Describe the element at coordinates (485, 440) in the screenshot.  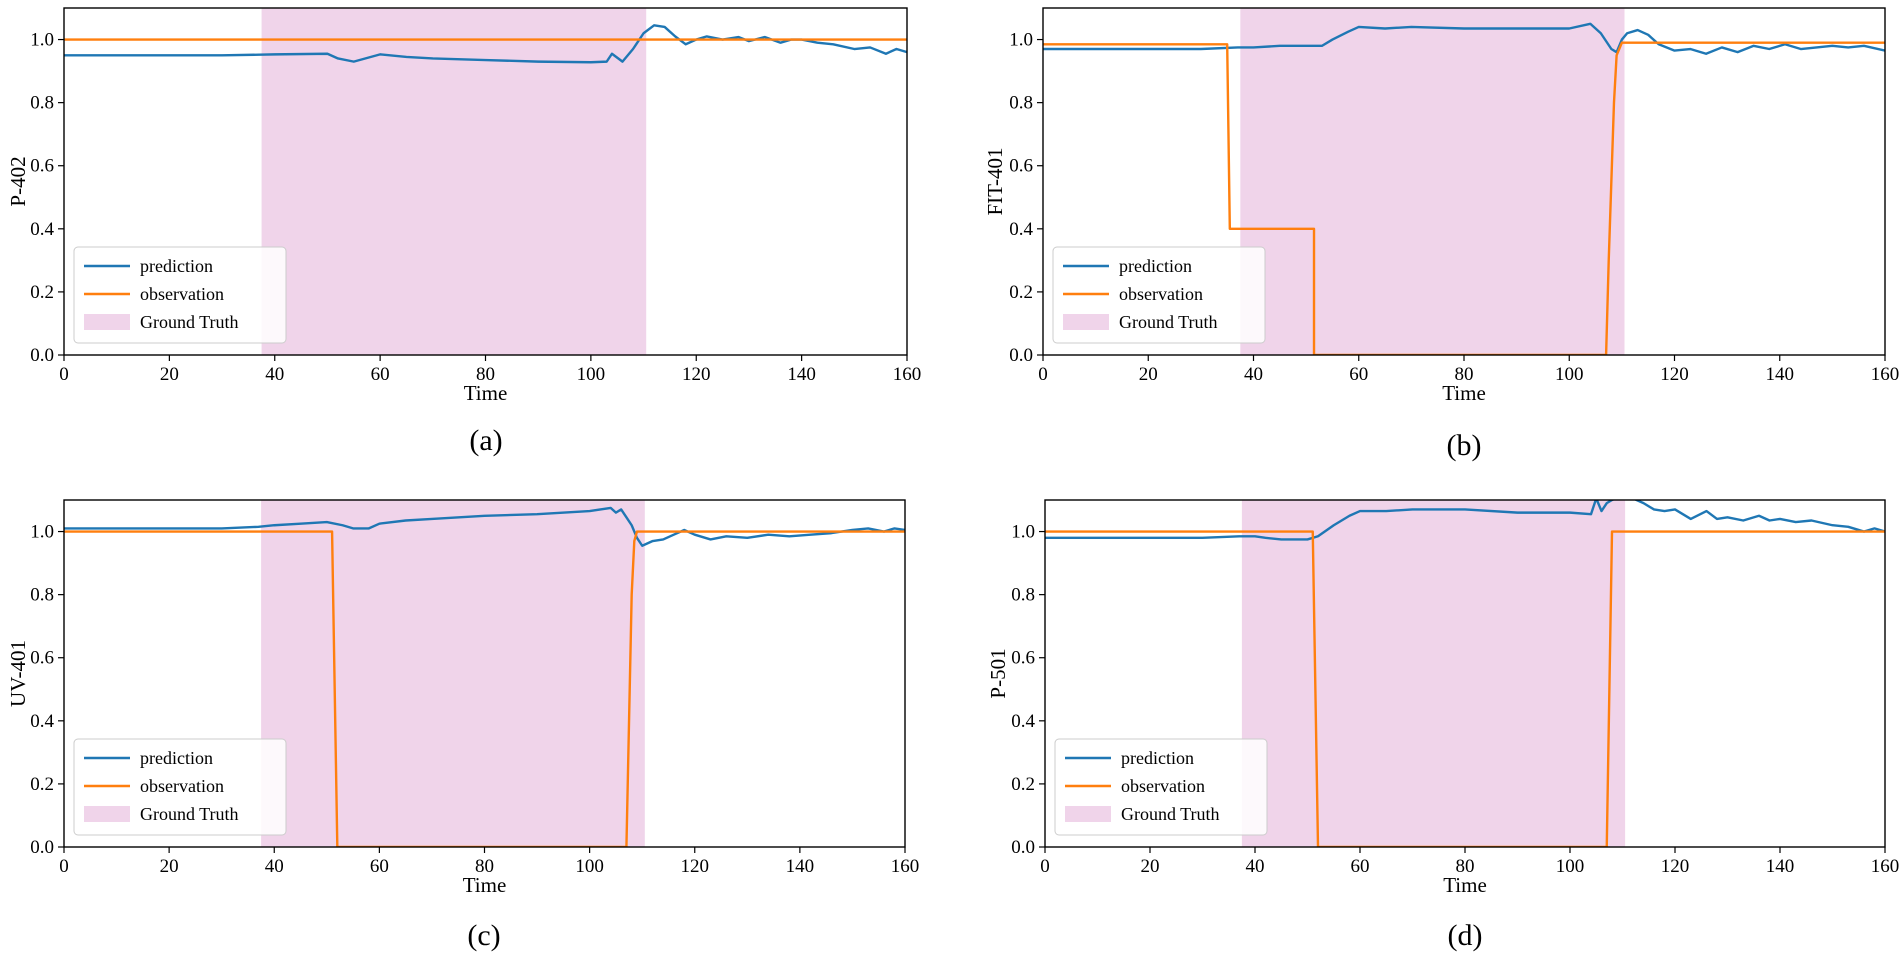
I see `panel-label: (a)` at that location.